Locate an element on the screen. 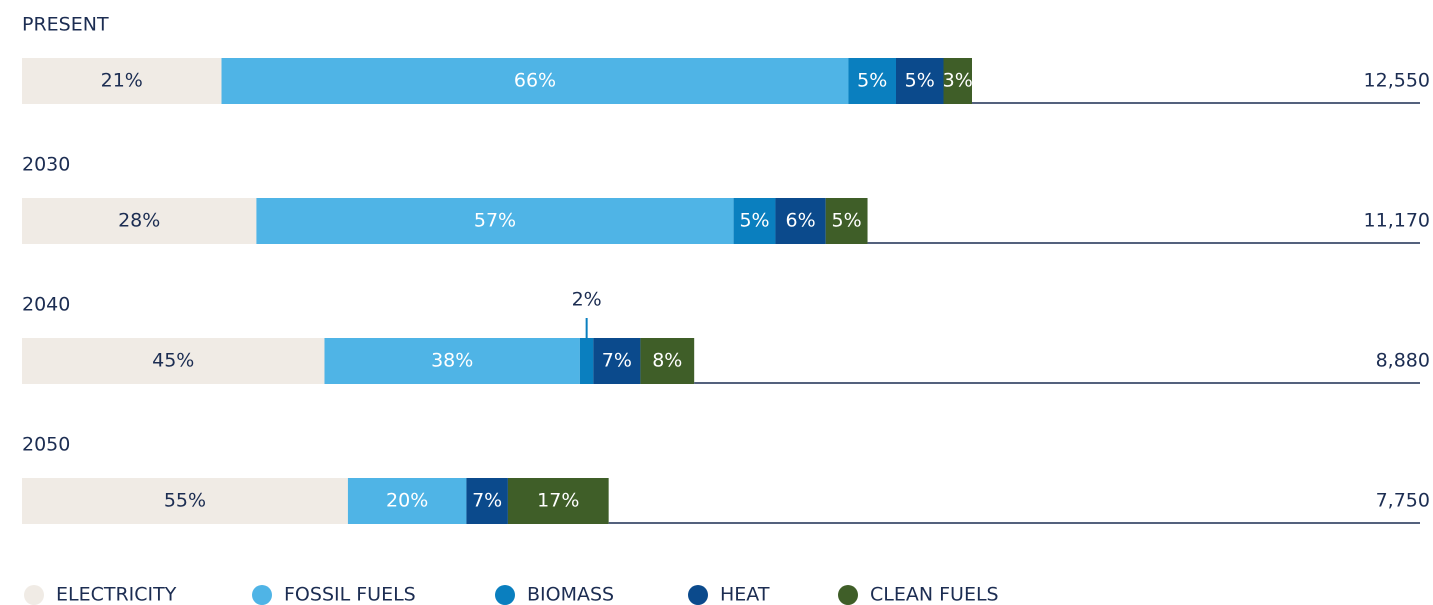 The width and height of the screenshot is (1433, 605). segment-label: 21% is located at coordinates (122, 81).